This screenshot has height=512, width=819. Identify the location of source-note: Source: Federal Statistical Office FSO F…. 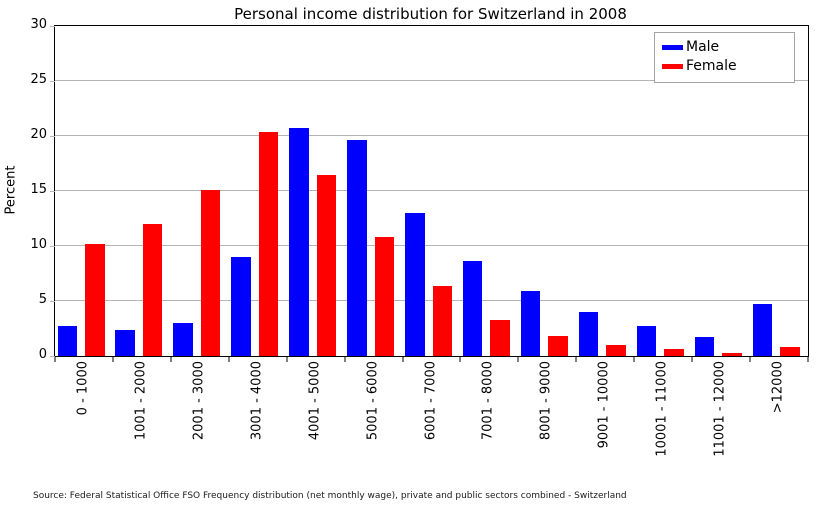
(330, 496).